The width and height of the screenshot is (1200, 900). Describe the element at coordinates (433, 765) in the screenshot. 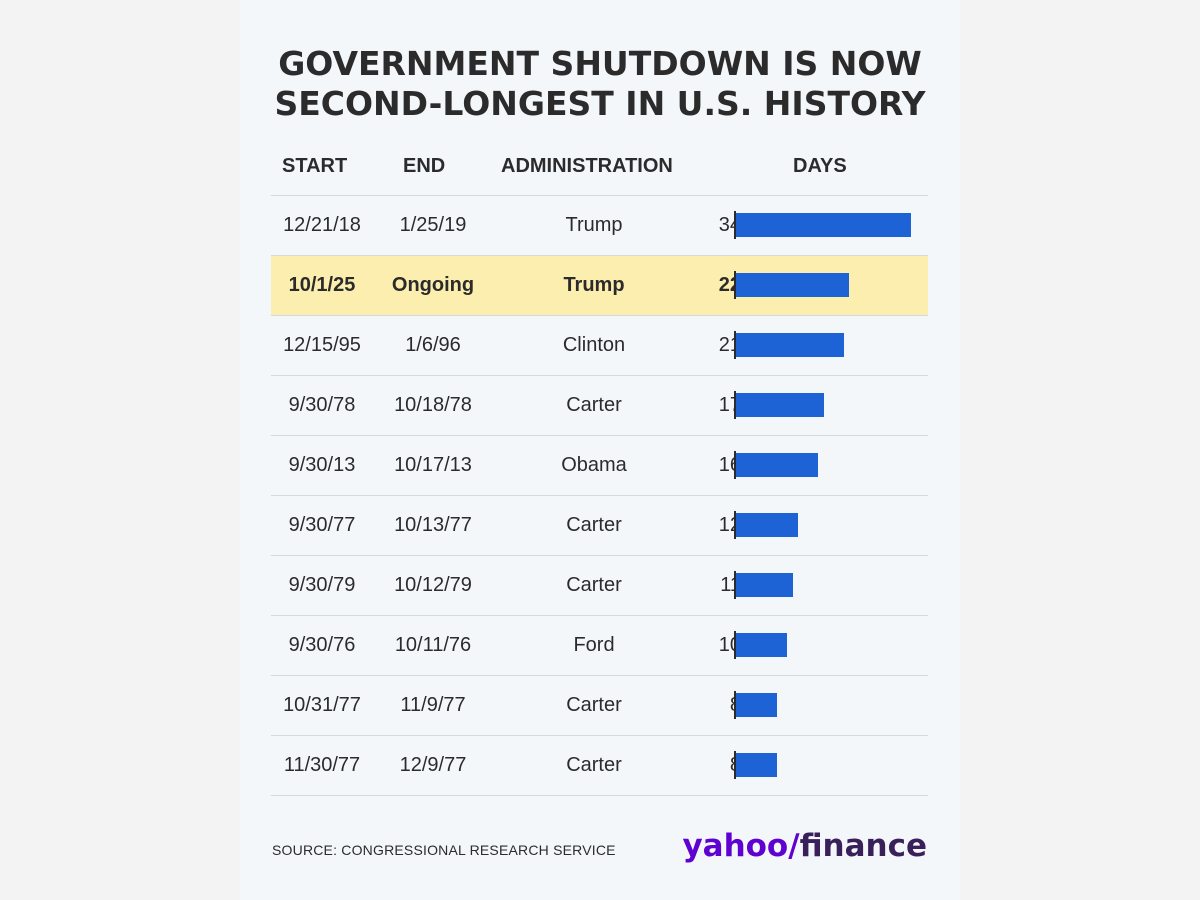

I see `cell-end: 12/9/77` at that location.